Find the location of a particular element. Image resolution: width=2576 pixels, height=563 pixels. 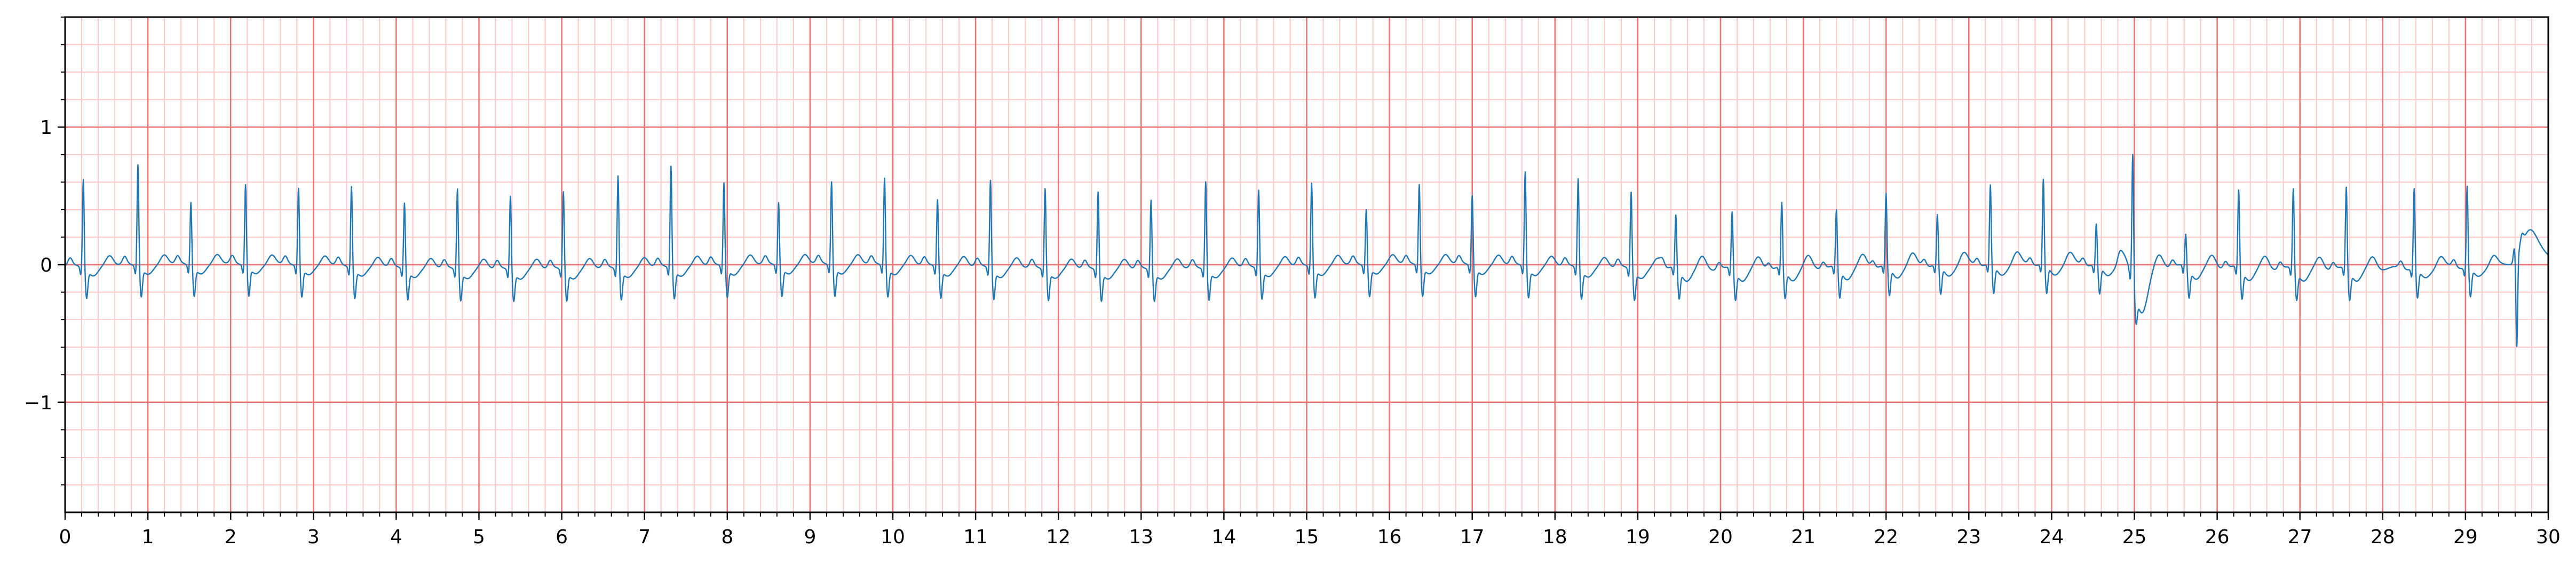

x-tick-label: 15 is located at coordinates (1307, 537).